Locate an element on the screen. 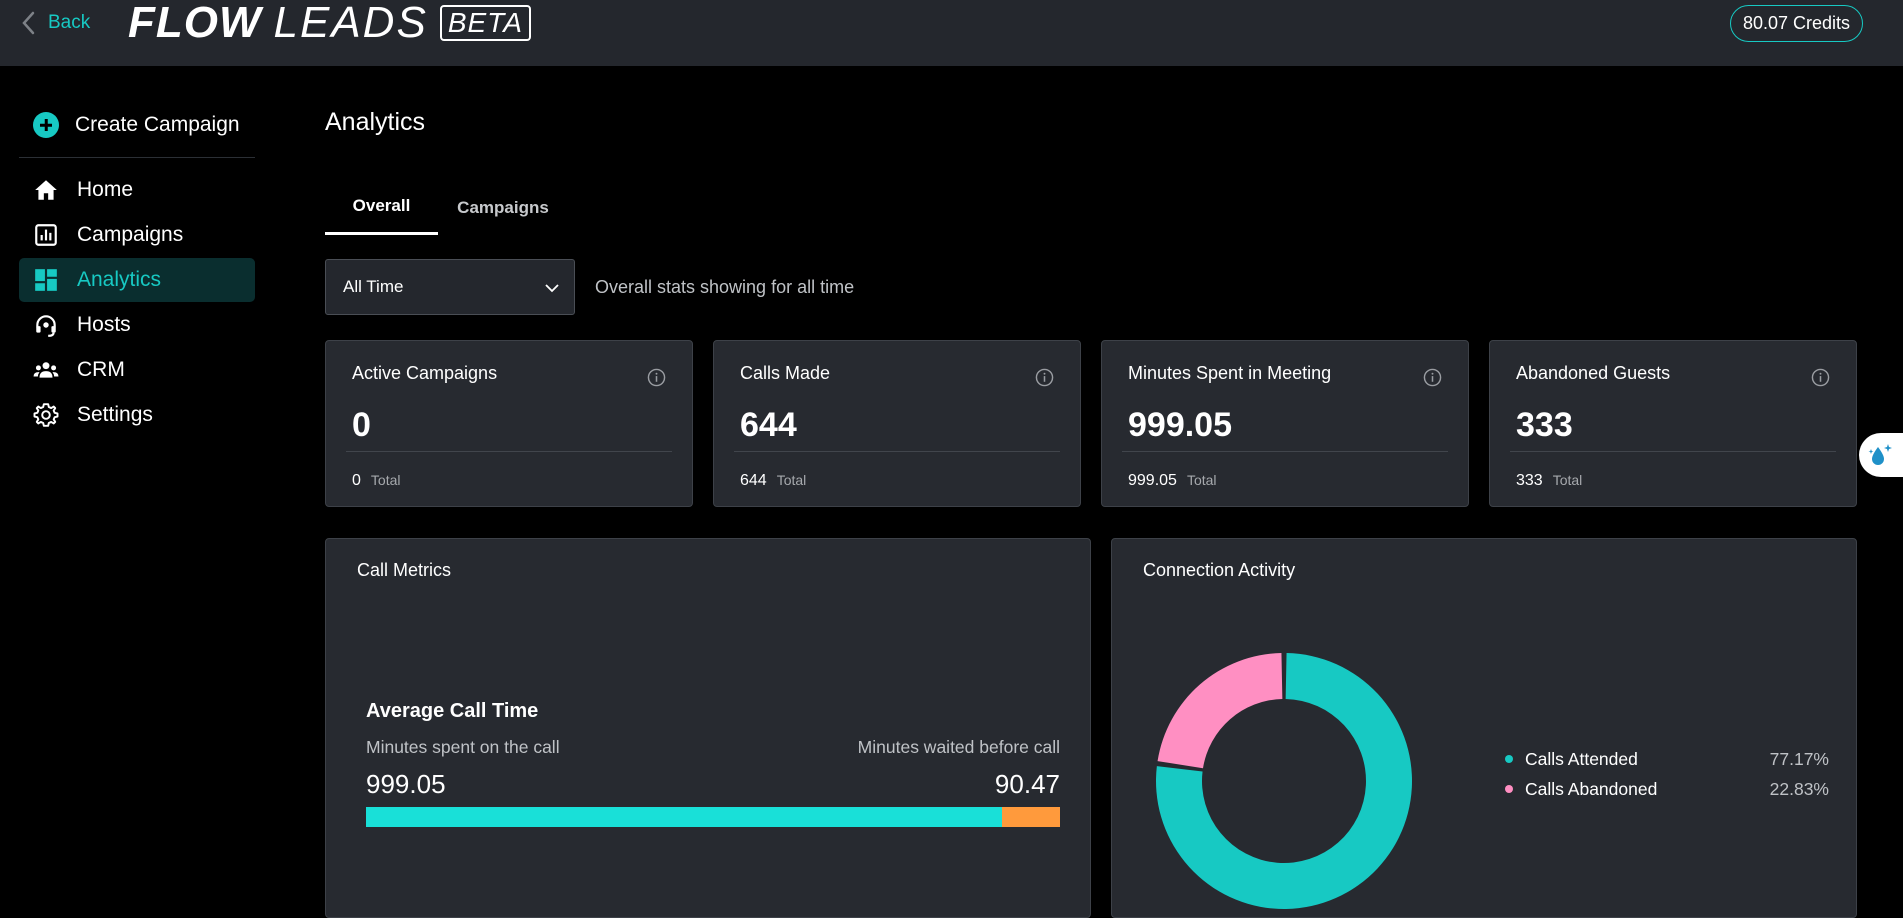  floating-assistant-button is located at coordinates (1881, 455).